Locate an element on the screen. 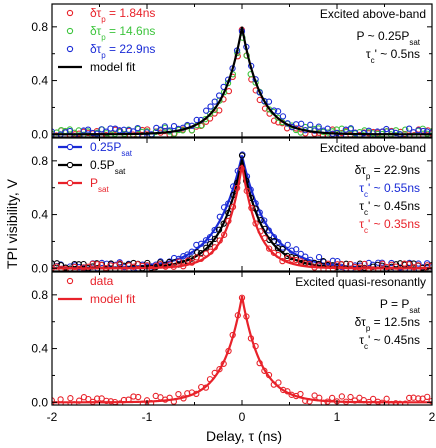  shared-x-axis: -2 -1 0 1 2 is located at coordinates (241, 417).